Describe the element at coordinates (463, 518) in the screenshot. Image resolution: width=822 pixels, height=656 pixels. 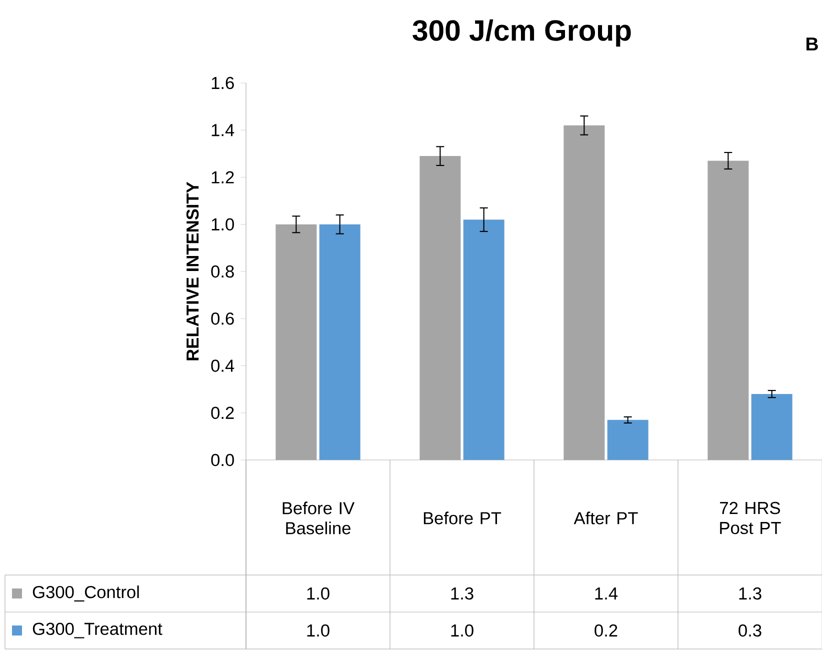
I see `x-tick-label: Before PT` at that location.